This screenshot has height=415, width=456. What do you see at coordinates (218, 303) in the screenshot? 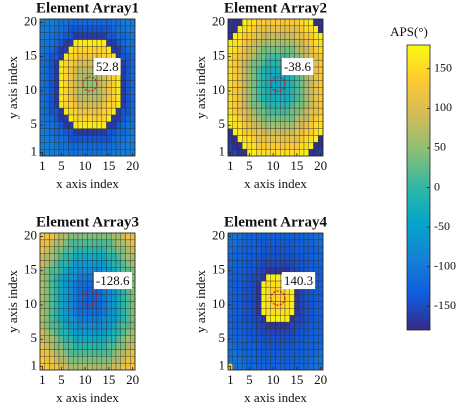
I see `y-tick-label: 10` at bounding box center [218, 303].